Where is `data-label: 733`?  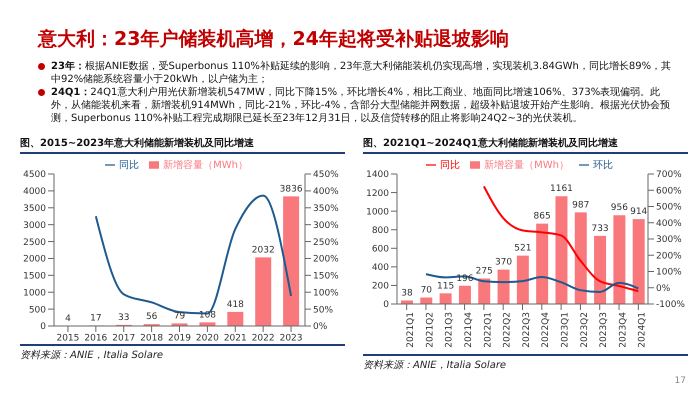
data-label: 733 is located at coordinates (600, 229).